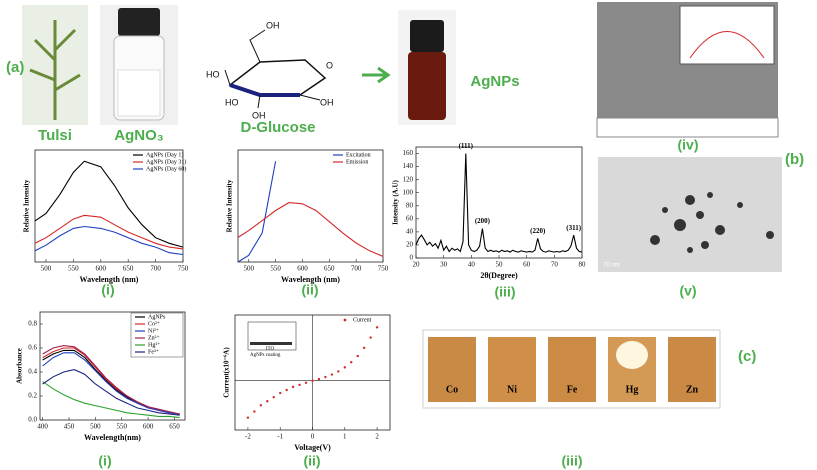  What do you see at coordinates (688, 145) in the screenshot?
I see `panel-label: (iv)` at bounding box center [688, 145].